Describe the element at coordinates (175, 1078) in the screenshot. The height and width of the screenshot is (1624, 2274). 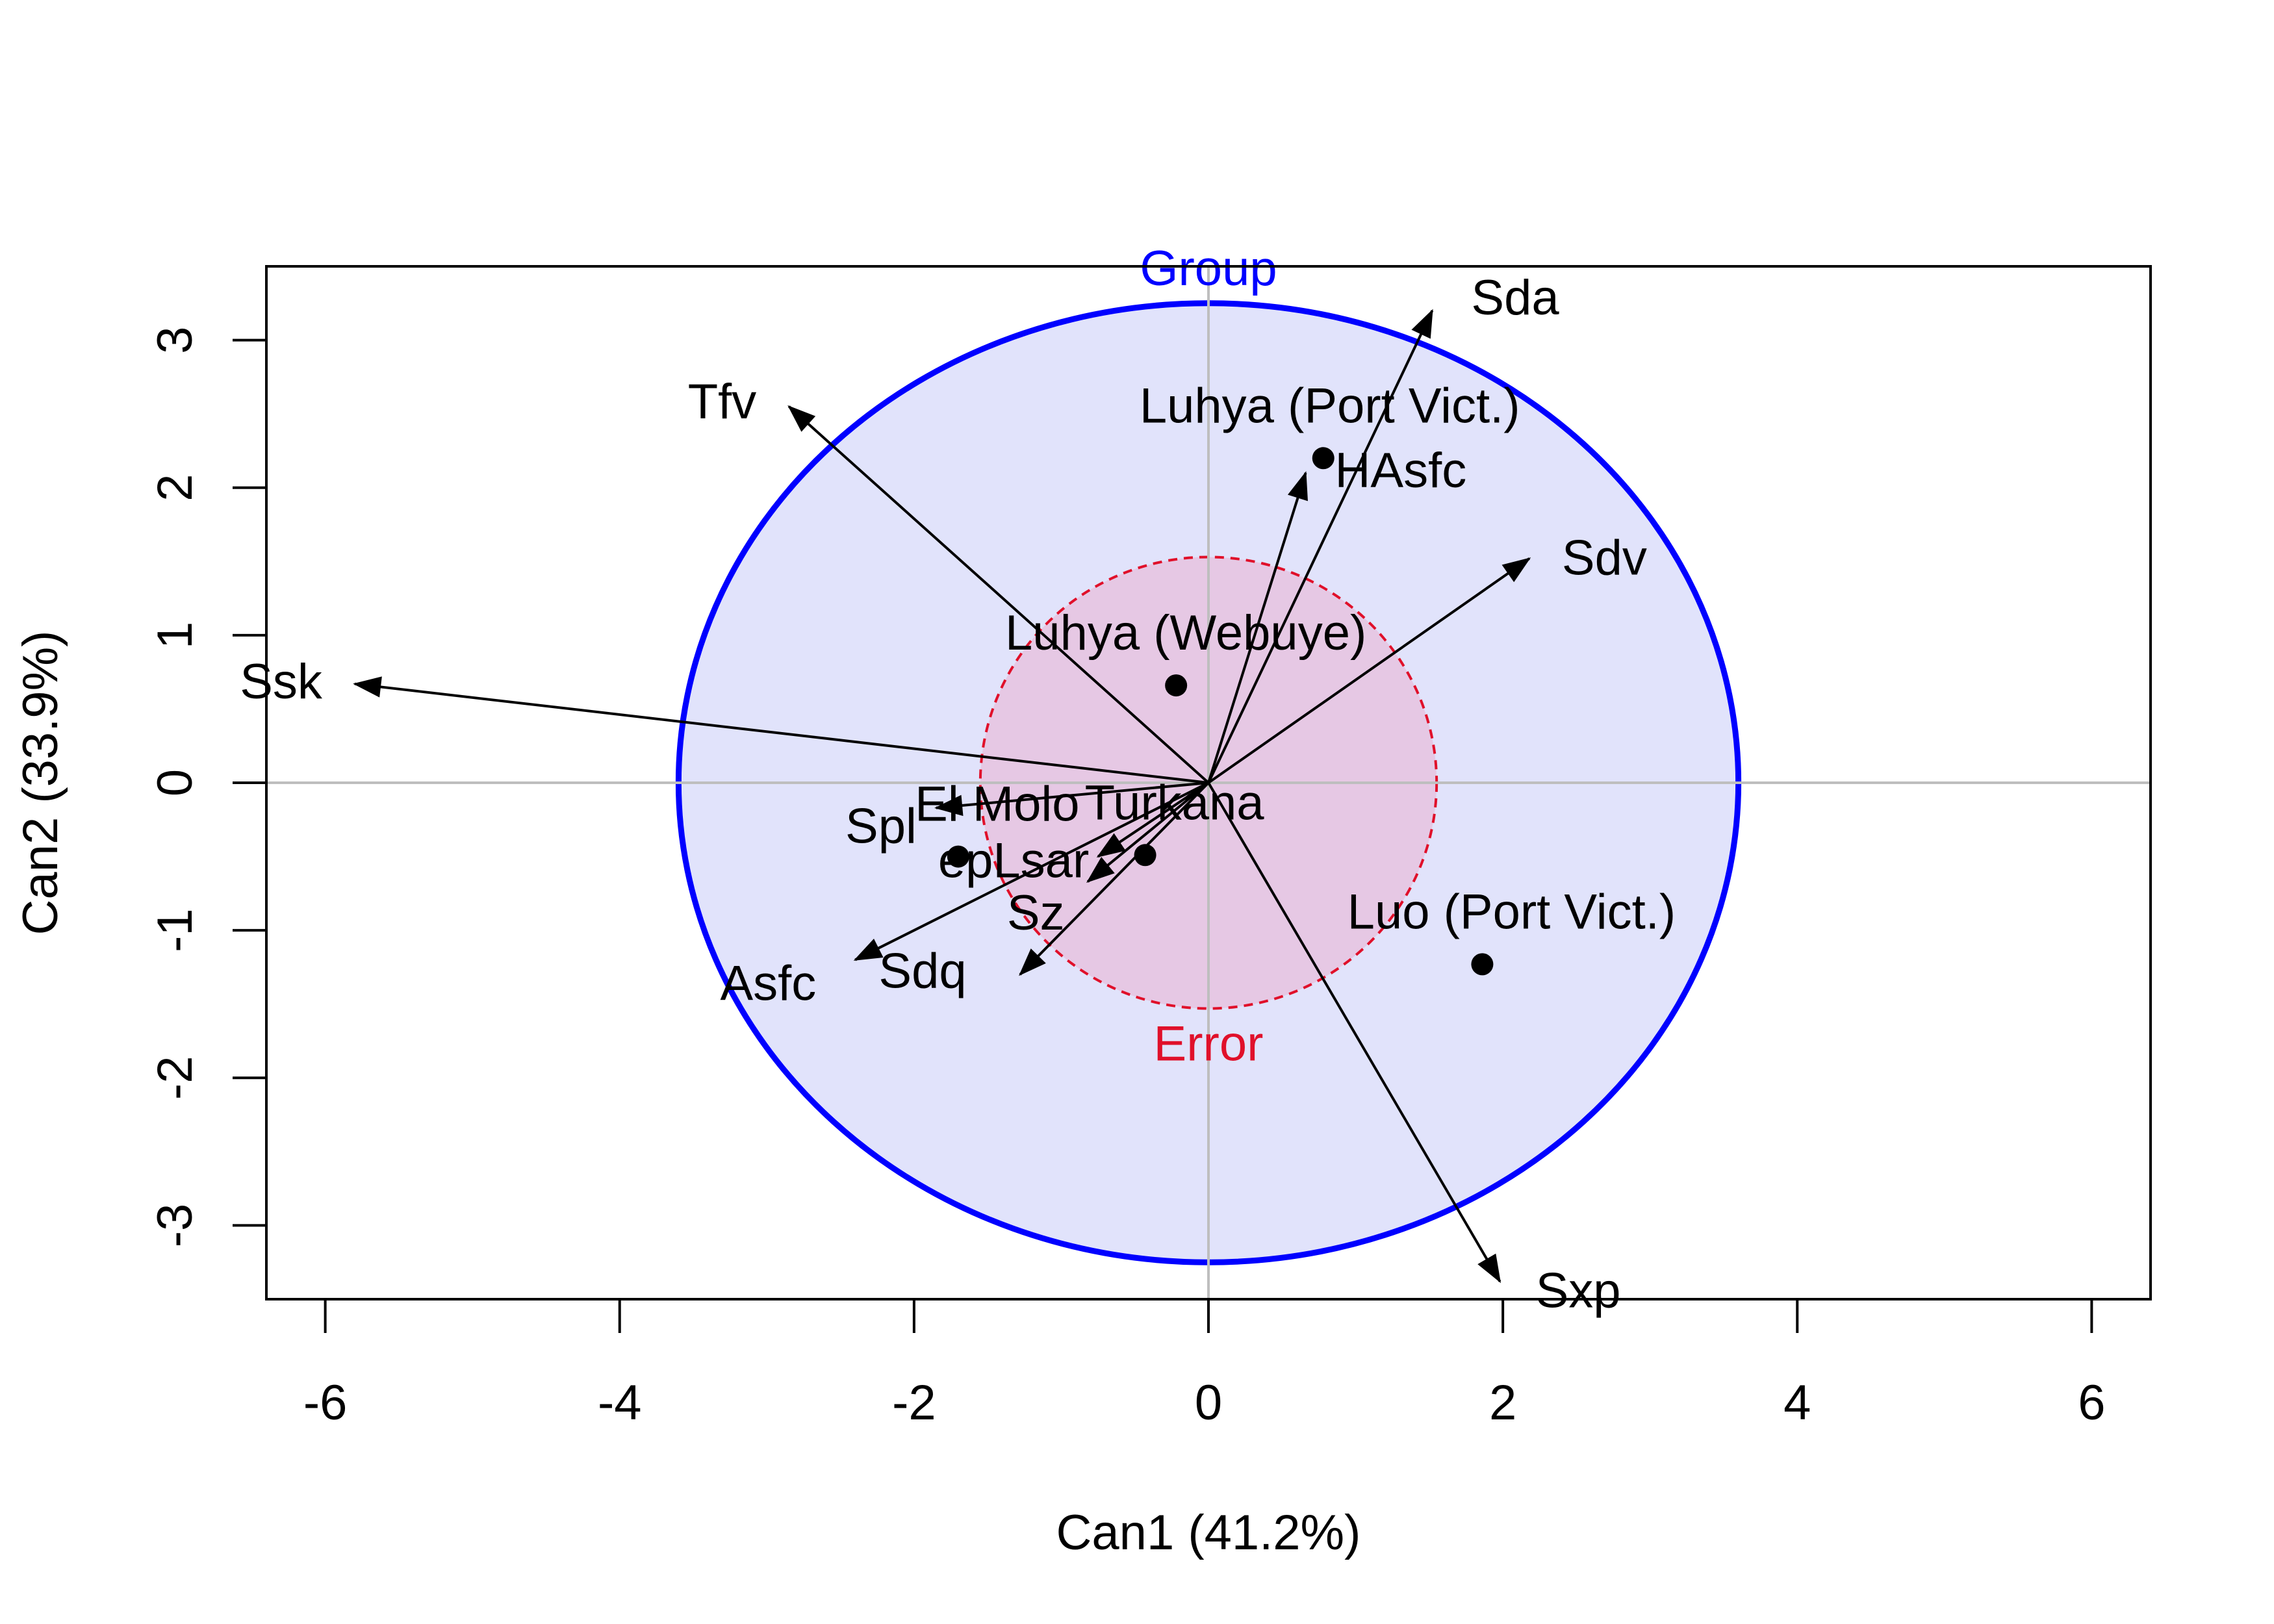
I see `y-tick-label: -2` at that location.